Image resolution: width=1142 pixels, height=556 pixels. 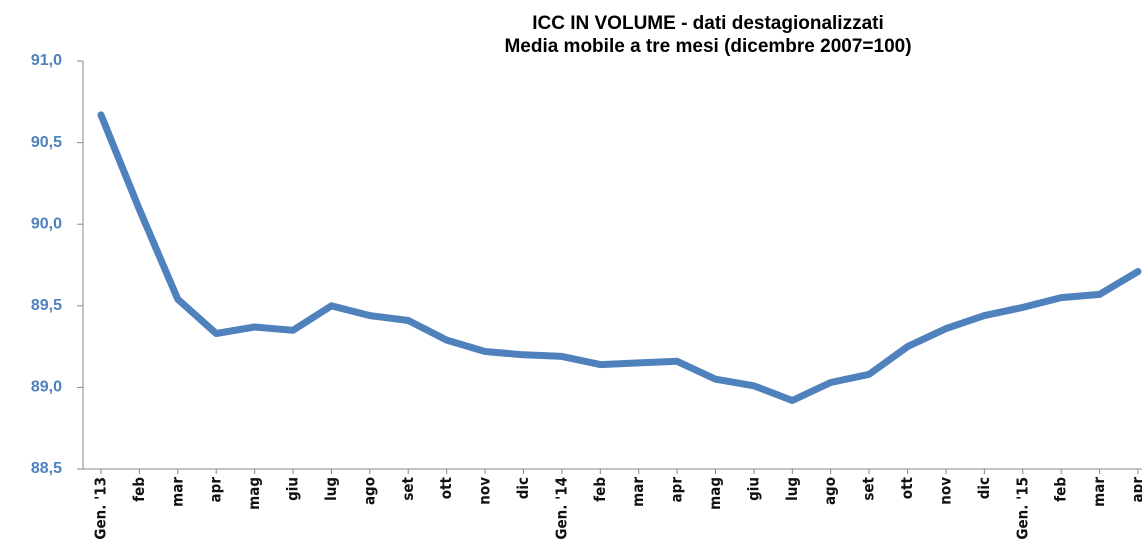 What do you see at coordinates (708, 23) in the screenshot?
I see `chart-title: ICC IN VOLUME - dati destagionalizzati` at bounding box center [708, 23].